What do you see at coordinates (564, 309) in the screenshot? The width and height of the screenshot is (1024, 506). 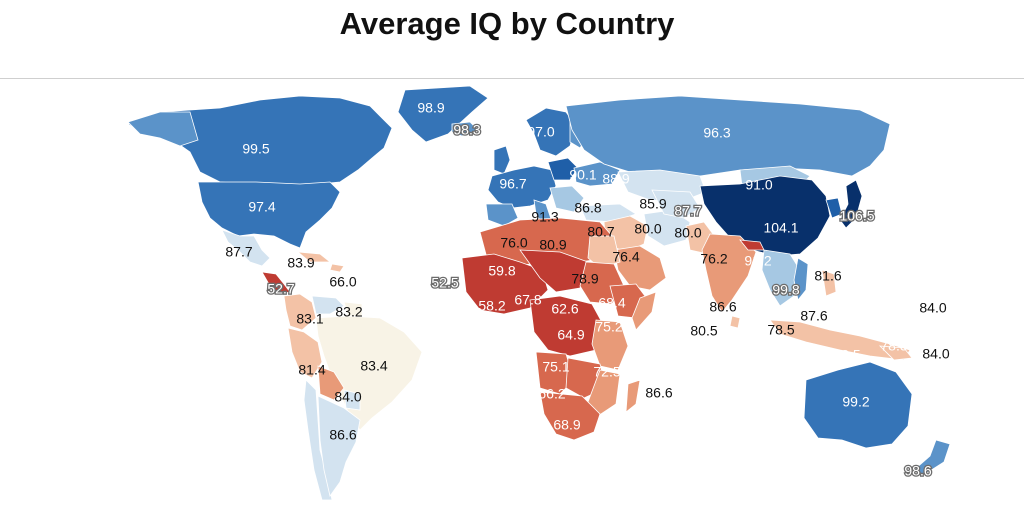 I see `iq-value-label: 62.6` at bounding box center [564, 309].